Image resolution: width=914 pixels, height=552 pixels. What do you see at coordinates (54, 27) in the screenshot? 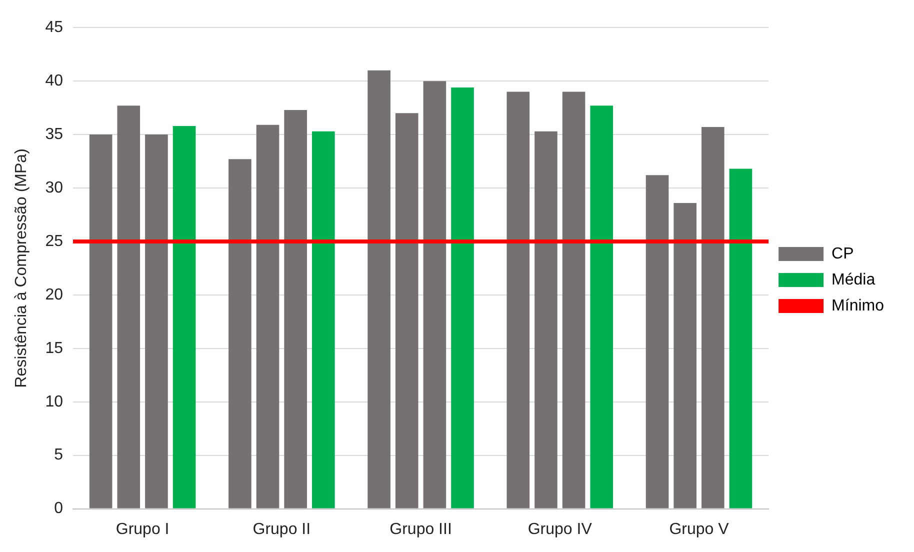
I see `y-tick-label: 45` at bounding box center [54, 27].